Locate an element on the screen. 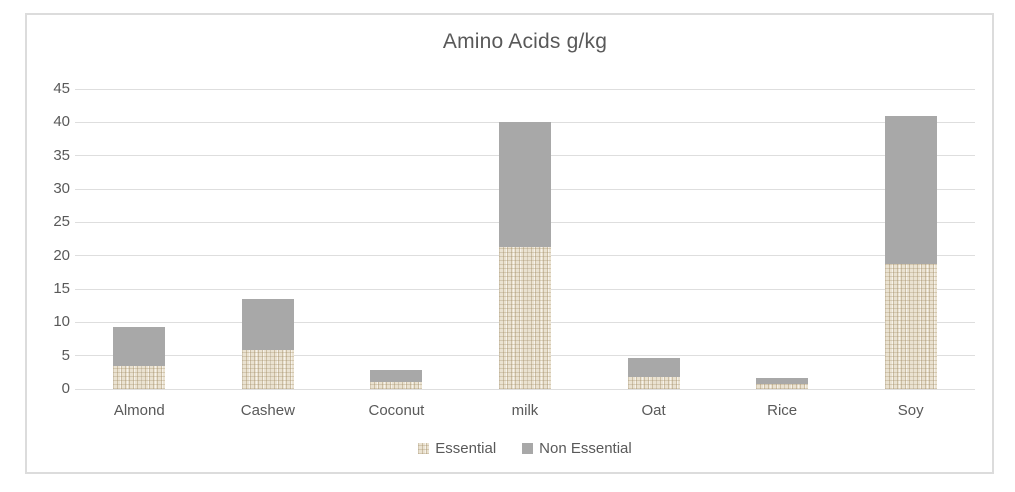 Image resolution: width=1015 pixels, height=492 pixels. x-axis-label-almond: Almond is located at coordinates (139, 410).